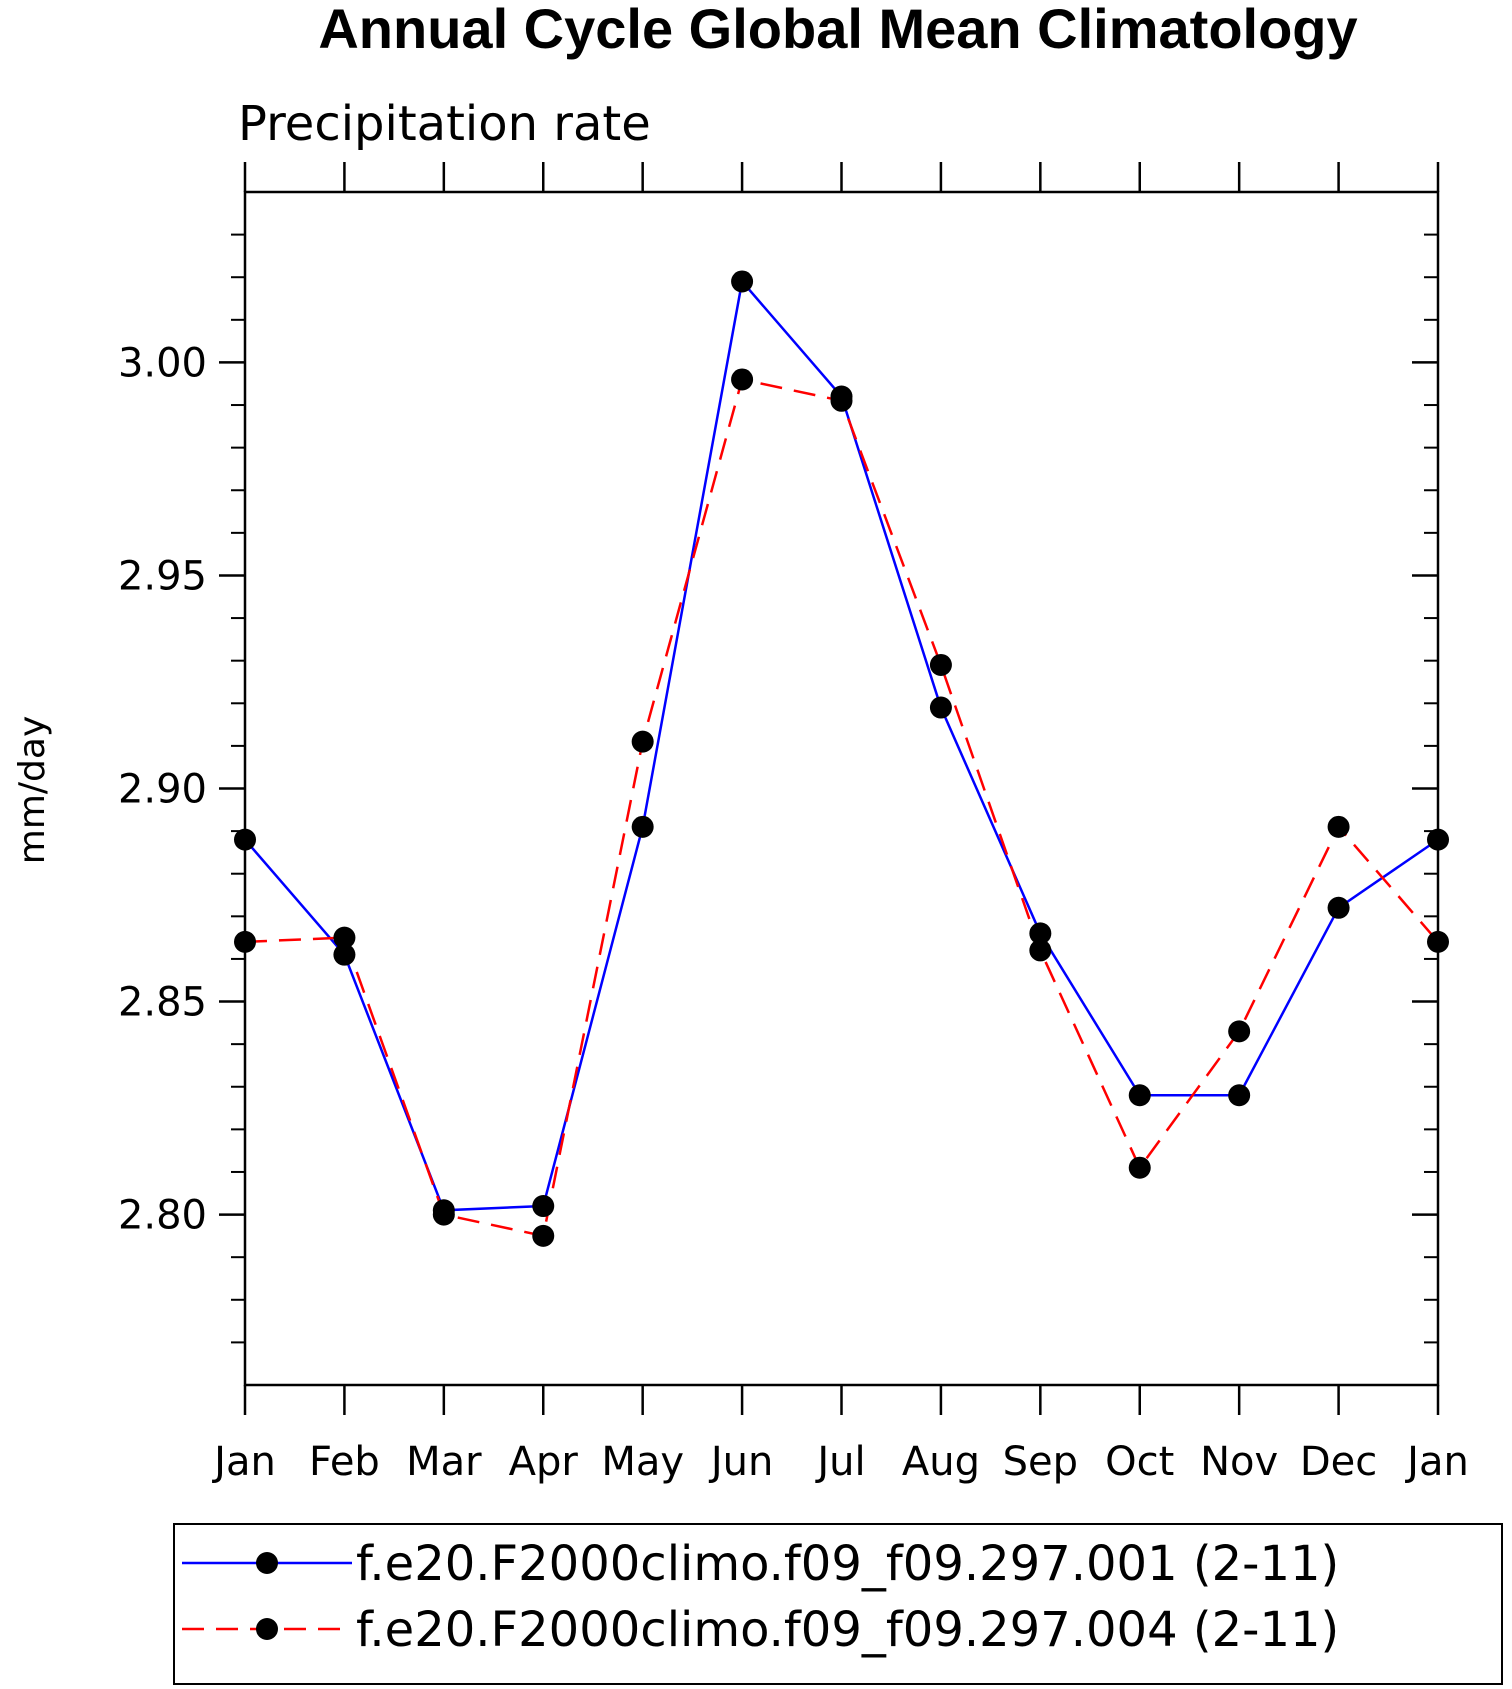 The width and height of the screenshot is (1512, 1689). Describe the element at coordinates (344, 1462) in the screenshot. I see `x-tick-label: Feb` at that location.